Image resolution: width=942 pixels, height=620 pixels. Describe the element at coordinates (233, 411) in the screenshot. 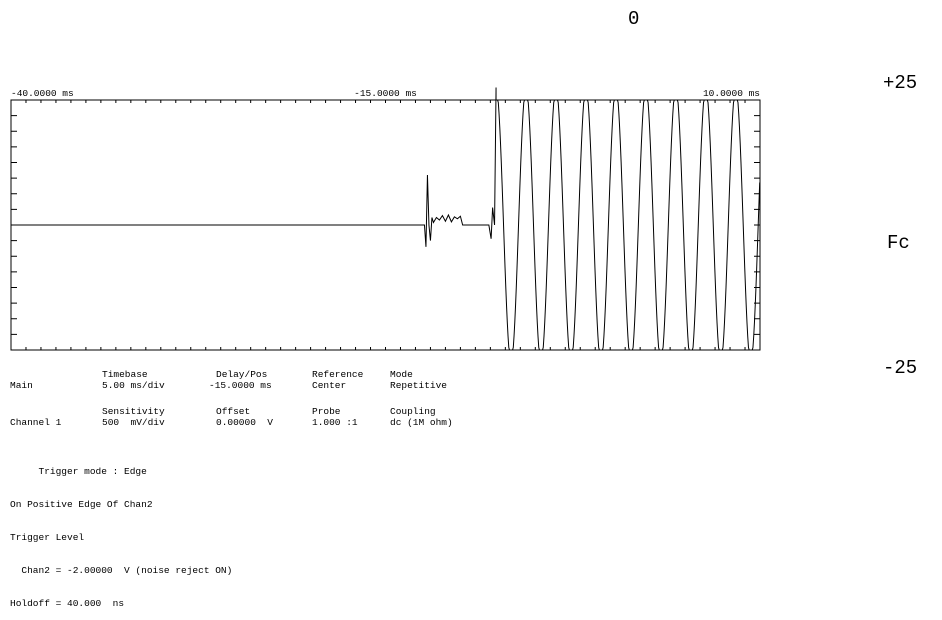

I see `offset-header: Offset` at that location.